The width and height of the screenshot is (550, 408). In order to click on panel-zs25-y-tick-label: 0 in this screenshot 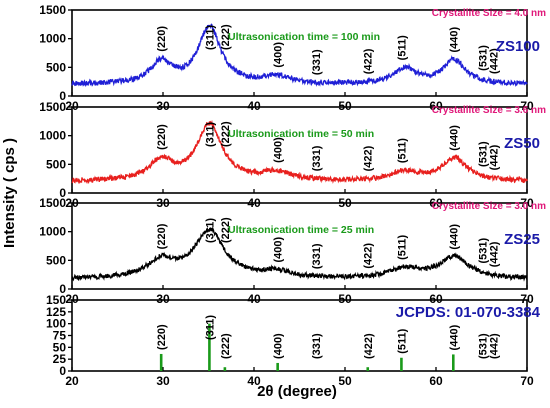, I will do `click(62, 289)`.